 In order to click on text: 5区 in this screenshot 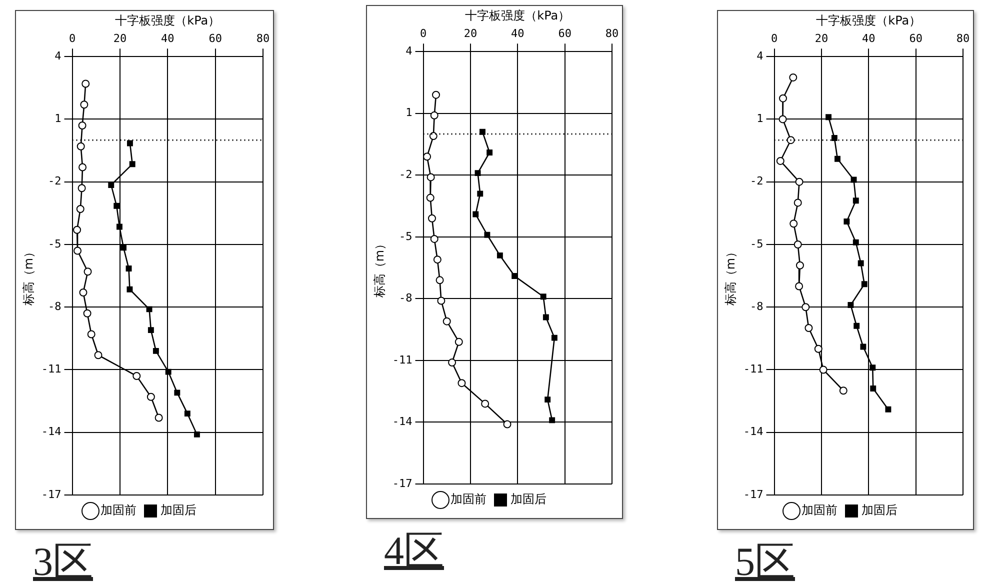, I will do `click(765, 562)`.